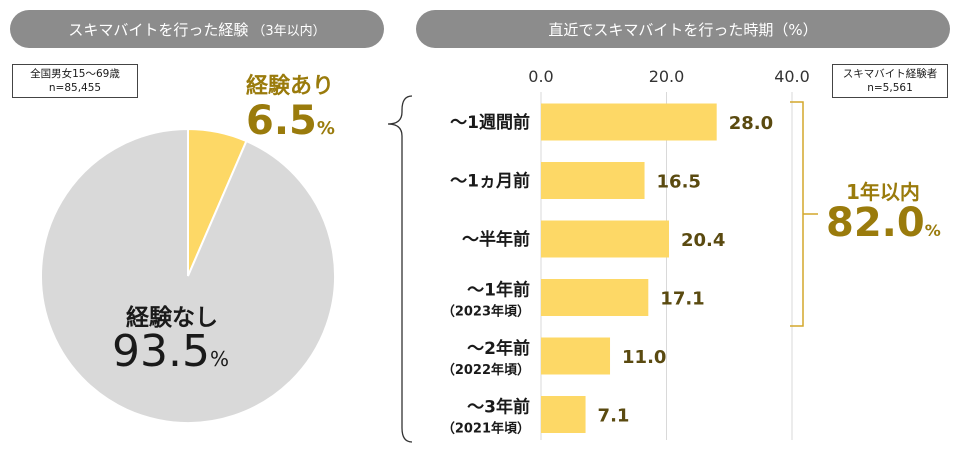  Describe the element at coordinates (161, 351) in the screenshot. I see `pie-no-value: 93.5` at that location.